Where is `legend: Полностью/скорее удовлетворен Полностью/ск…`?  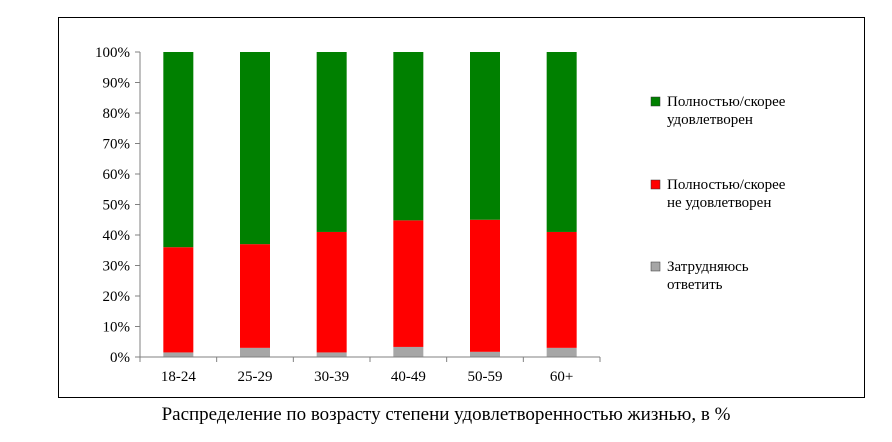 legend: Полностью/скорее удовлетворен Полностью/ск… is located at coordinates (718, 193).